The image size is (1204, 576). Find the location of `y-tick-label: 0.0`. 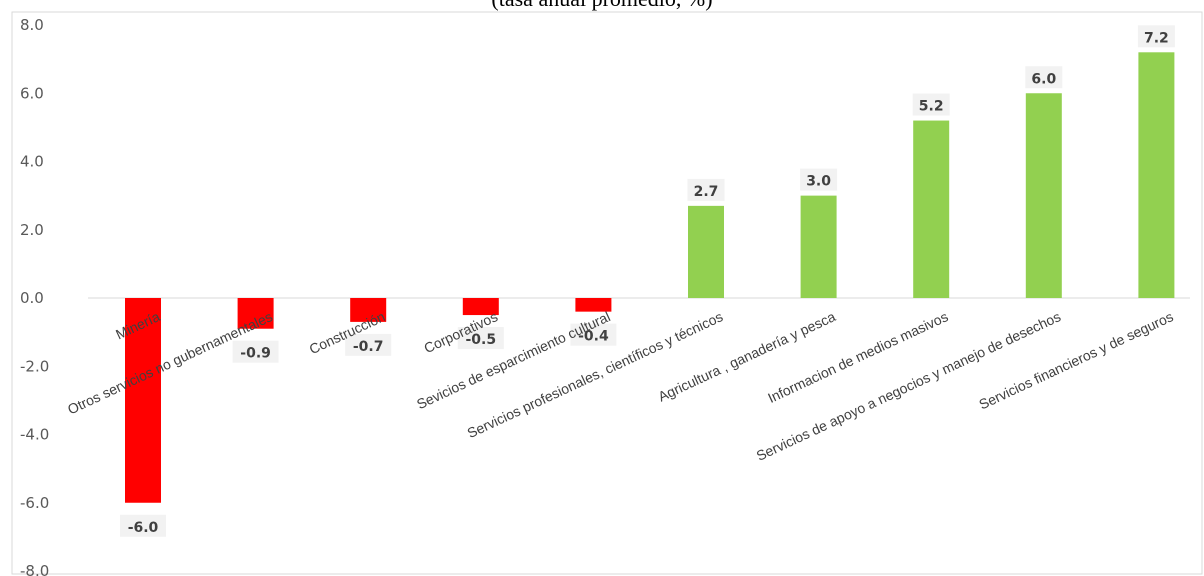

y-tick-label: 0.0 is located at coordinates (32, 298).